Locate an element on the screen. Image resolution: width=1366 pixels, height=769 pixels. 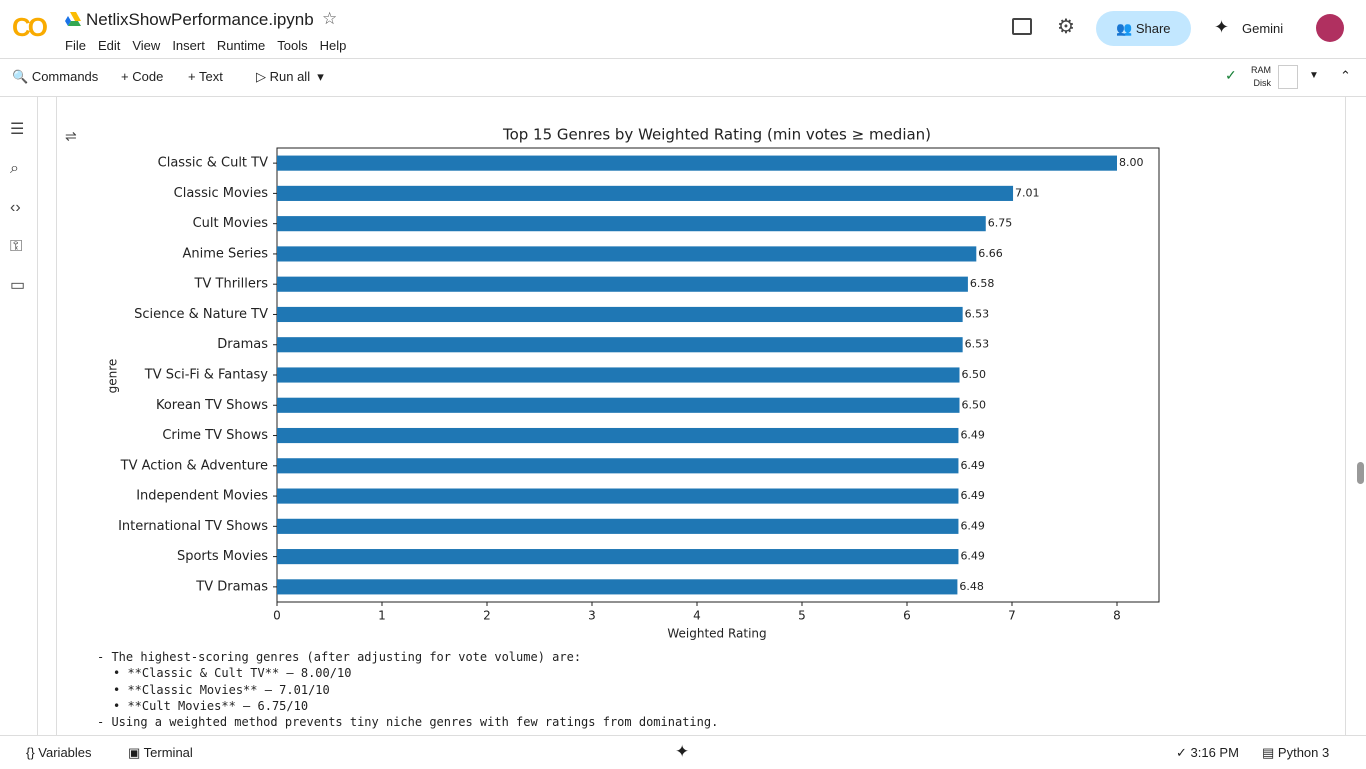
code-label: Code is located at coordinates (148, 76).